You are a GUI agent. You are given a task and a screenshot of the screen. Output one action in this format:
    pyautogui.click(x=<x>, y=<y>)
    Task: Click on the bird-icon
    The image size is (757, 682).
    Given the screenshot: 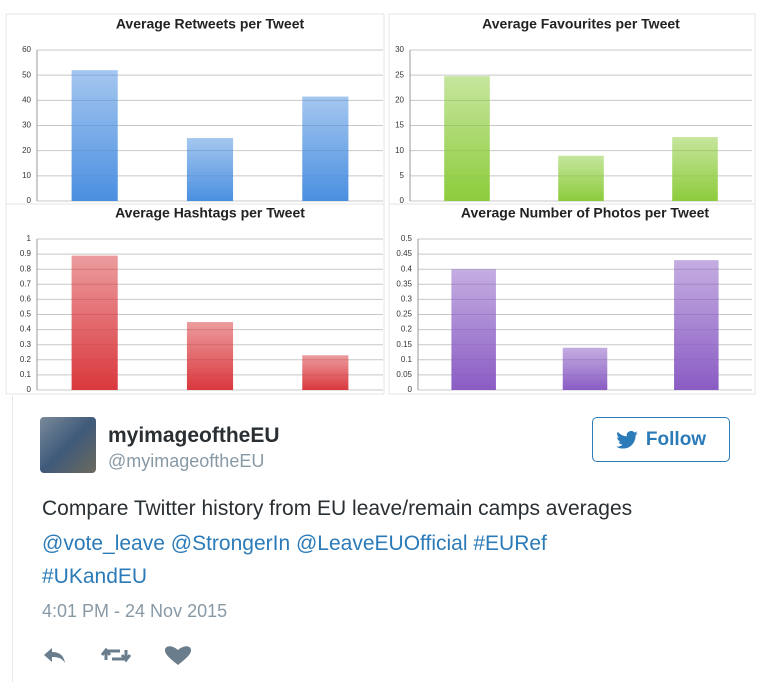 What is the action you would take?
    pyautogui.click(x=627, y=439)
    